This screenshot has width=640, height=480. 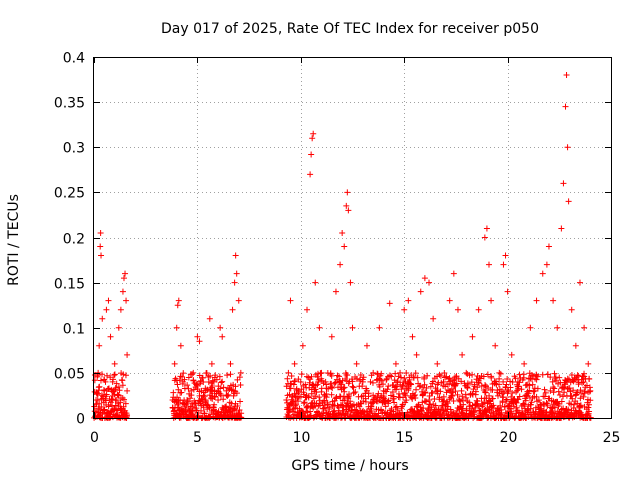 I want to click on y-tick-label: 0.15, so click(x=69, y=285).